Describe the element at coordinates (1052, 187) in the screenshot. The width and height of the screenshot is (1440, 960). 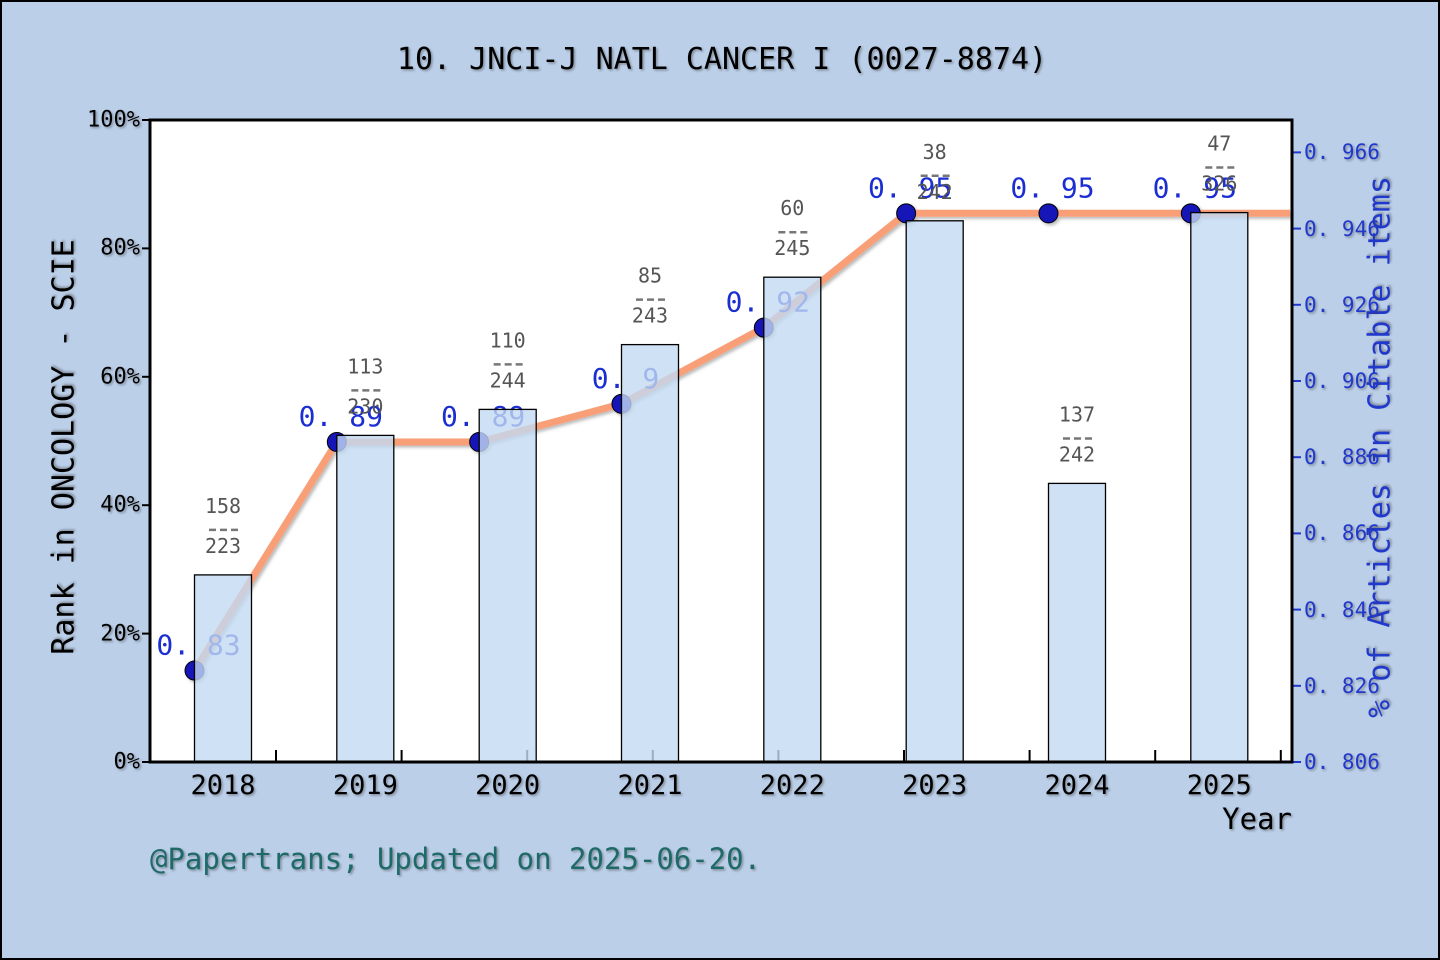
I see `value-label-2024: 0. 95` at that location.